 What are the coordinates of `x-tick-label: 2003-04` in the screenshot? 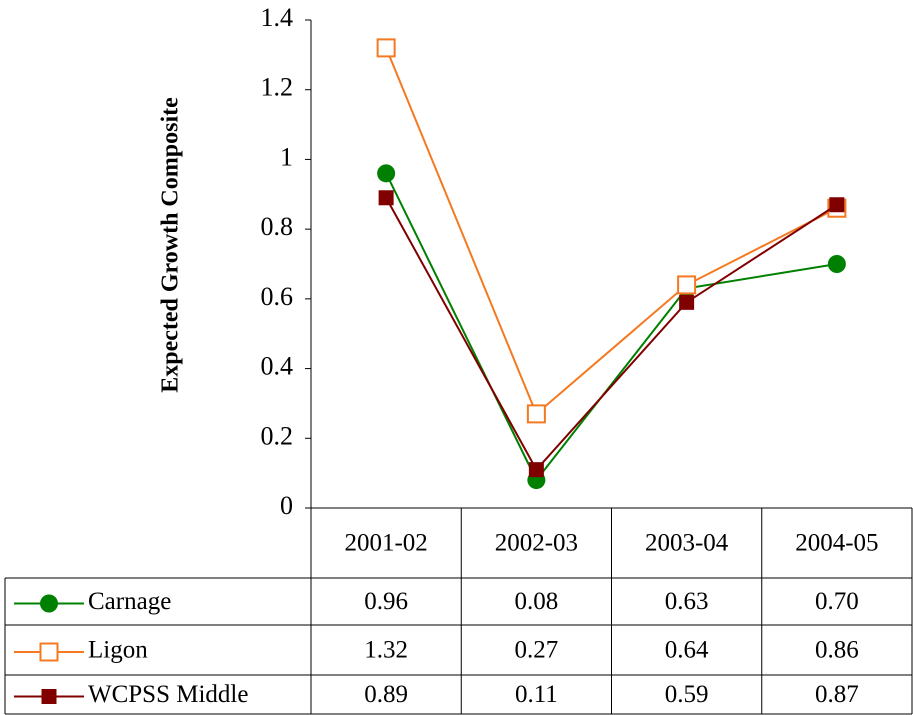 It's located at (687, 543).